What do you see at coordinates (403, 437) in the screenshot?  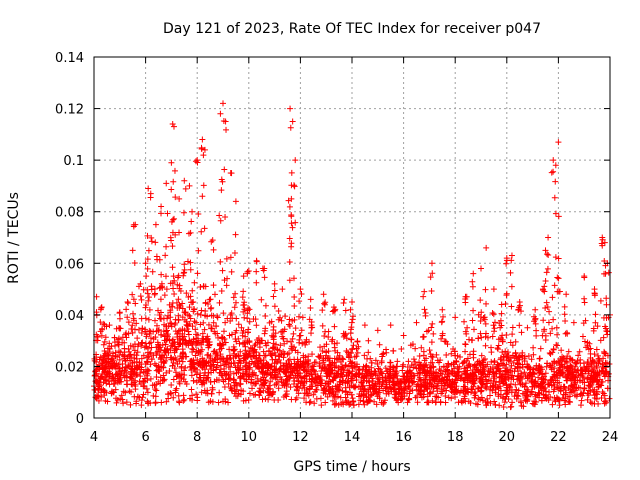 I see `x-tick-label: 16` at bounding box center [403, 437].